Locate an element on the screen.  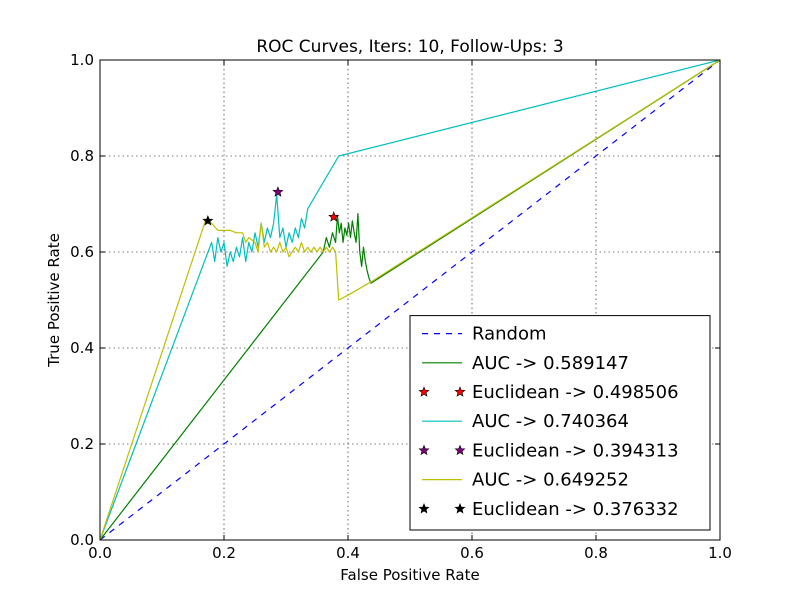
legend-swatch-2-b is located at coordinates (460, 391).